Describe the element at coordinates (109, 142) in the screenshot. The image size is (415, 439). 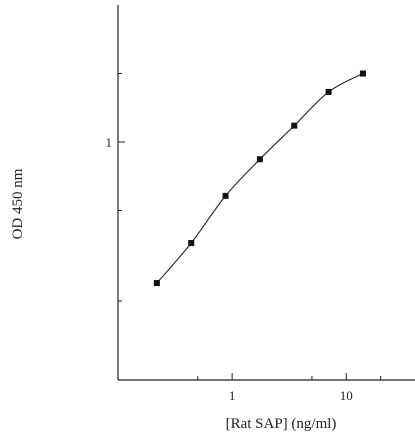
I see `y-tick-label: 1` at that location.